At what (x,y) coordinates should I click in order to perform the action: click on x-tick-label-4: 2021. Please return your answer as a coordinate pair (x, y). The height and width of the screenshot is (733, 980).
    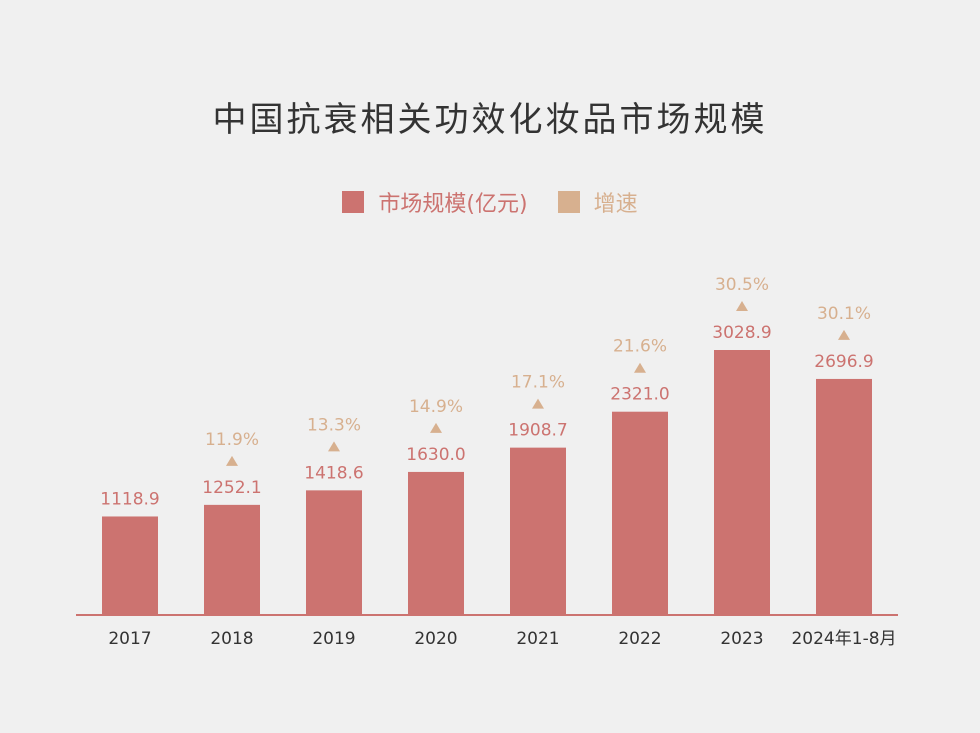
    Looking at the image, I should click on (537, 639).